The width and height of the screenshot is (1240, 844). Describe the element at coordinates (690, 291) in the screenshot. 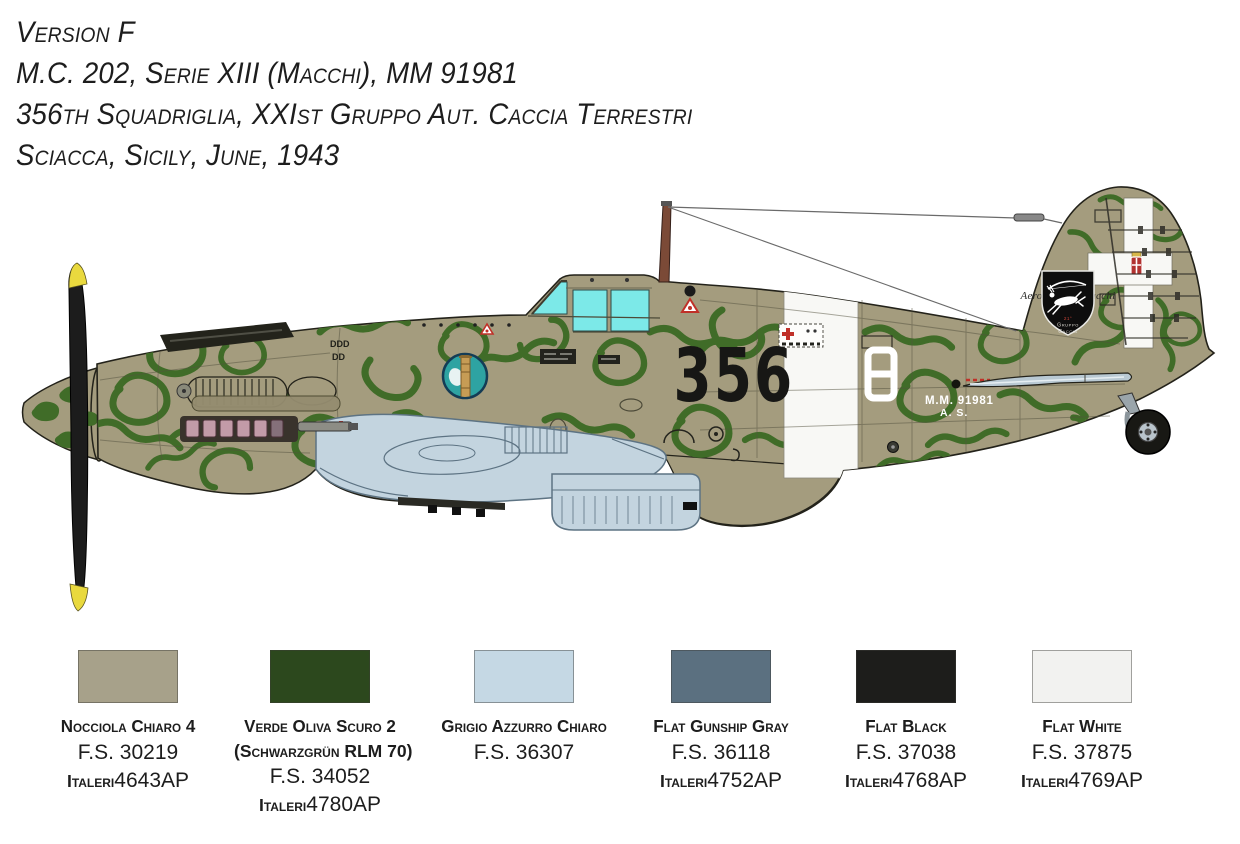

I see `fuel-filler-dot` at that location.